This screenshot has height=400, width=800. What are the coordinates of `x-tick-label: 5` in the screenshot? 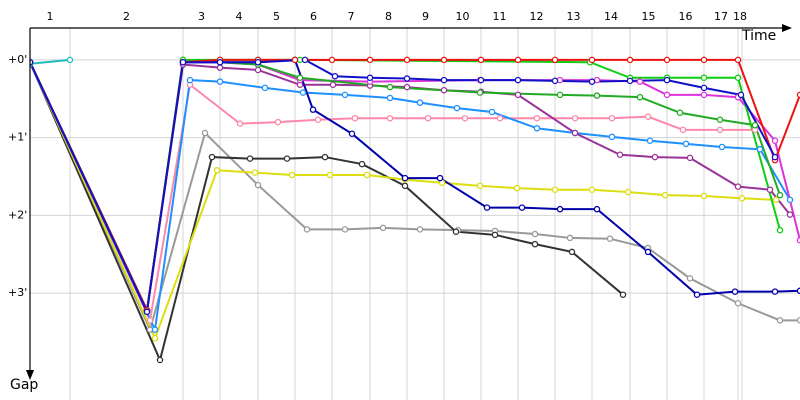 It's located at (276, 16).